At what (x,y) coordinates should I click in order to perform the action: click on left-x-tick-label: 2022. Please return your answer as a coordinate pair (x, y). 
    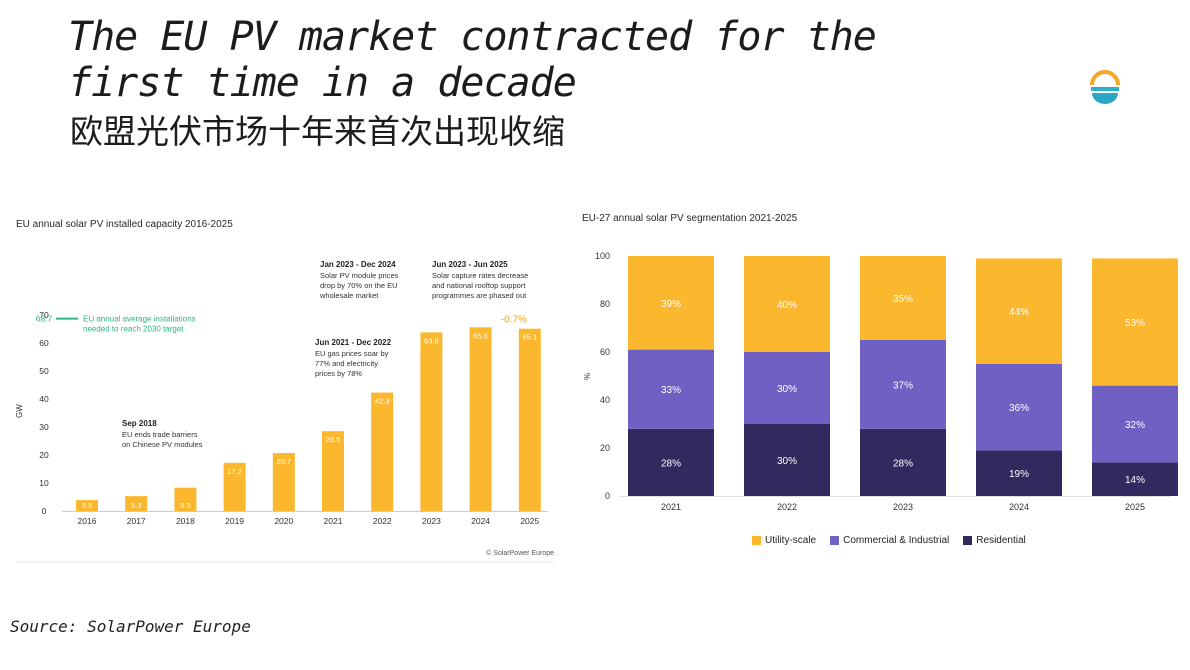
    Looking at the image, I should click on (382, 521).